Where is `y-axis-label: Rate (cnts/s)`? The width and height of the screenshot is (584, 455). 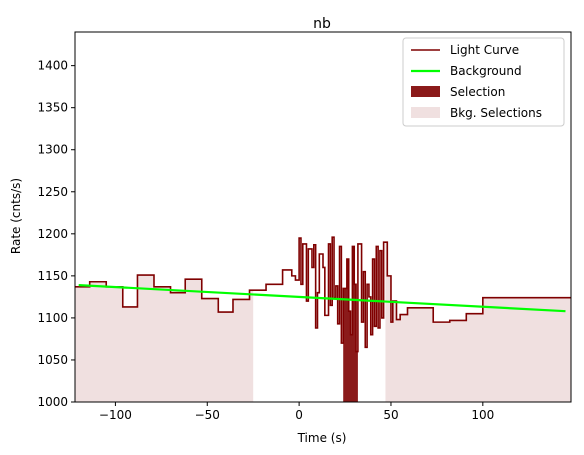 y-axis-label: Rate (cnts/s) is located at coordinates (16, 216).